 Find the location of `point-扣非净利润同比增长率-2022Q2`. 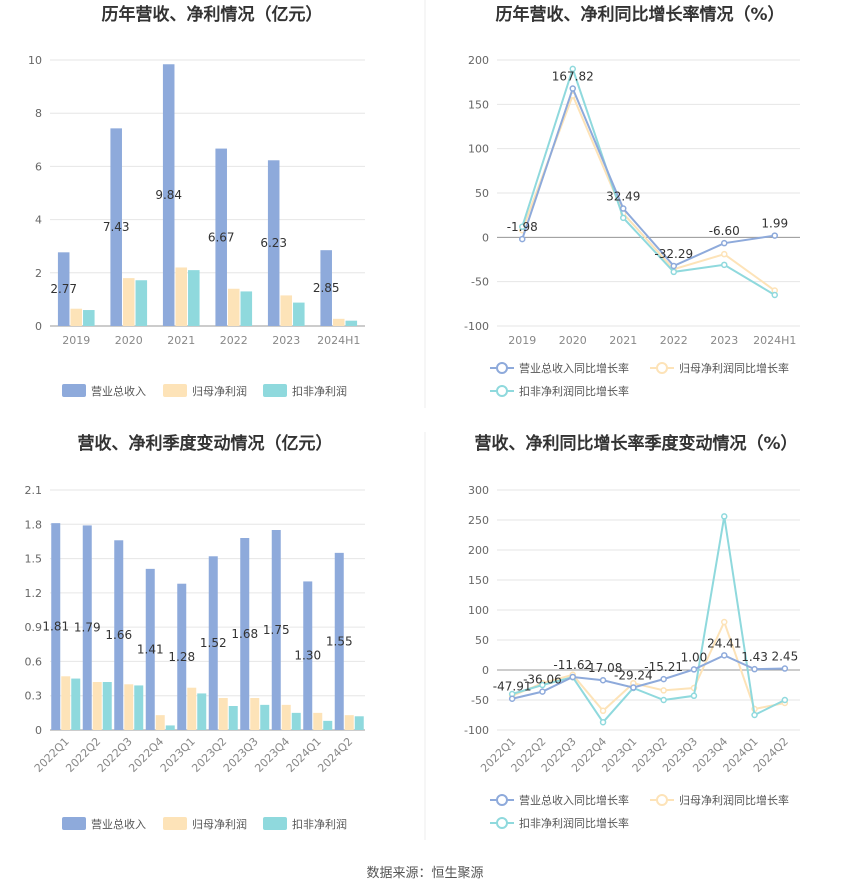

point-扣非净利润同比增长率-2022Q2 is located at coordinates (542, 685).